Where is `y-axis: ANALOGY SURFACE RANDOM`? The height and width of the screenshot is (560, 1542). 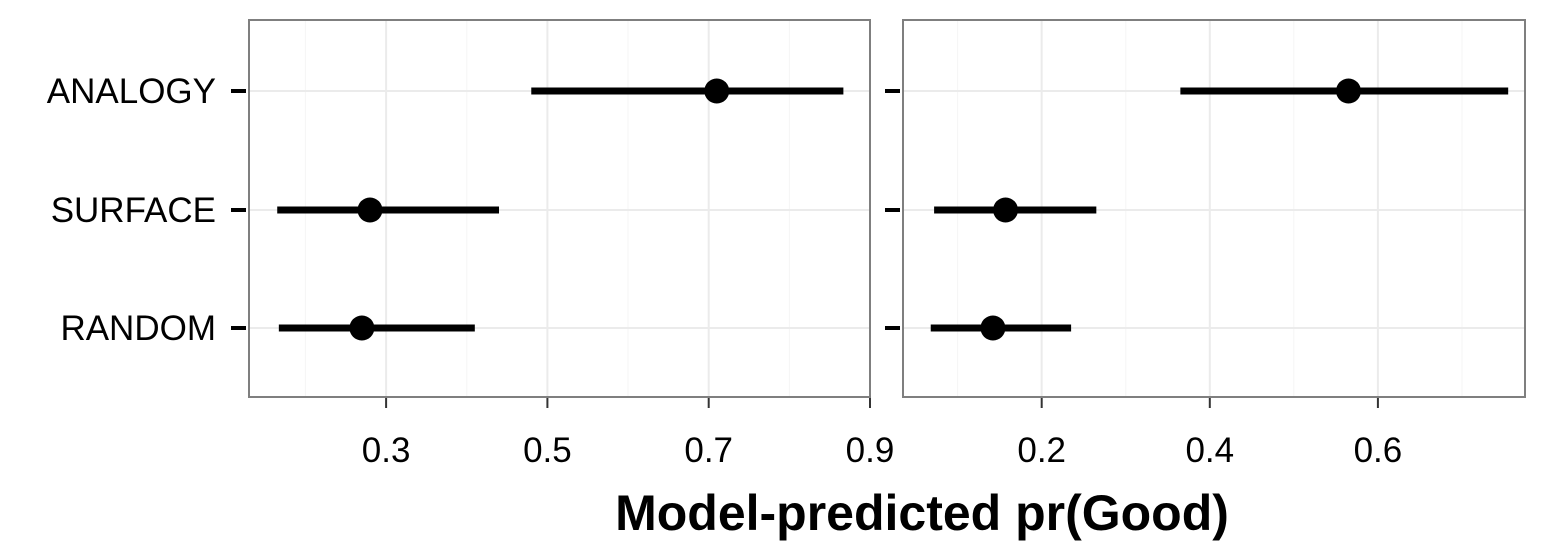
y-axis: ANALOGY SURFACE RANDOM is located at coordinates (131, 210).